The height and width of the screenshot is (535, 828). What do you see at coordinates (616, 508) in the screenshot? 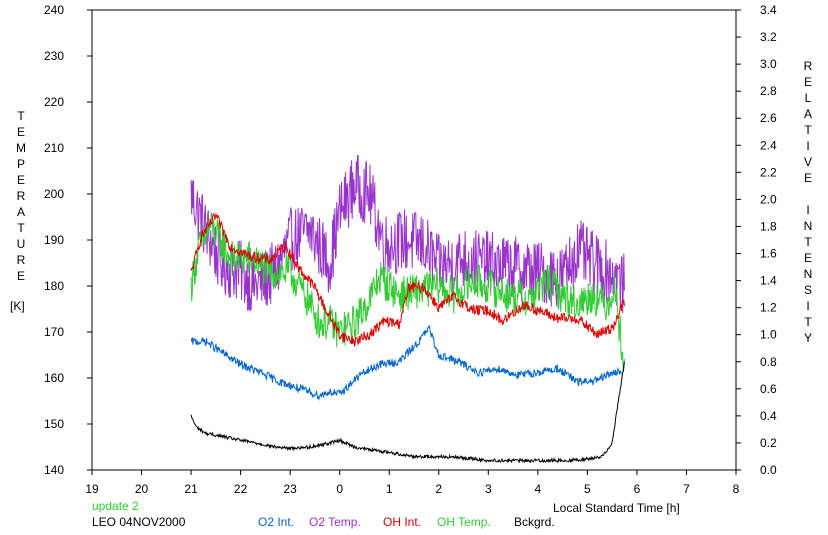
I see `x-axis-title: Local Standard Time [h]` at bounding box center [616, 508].